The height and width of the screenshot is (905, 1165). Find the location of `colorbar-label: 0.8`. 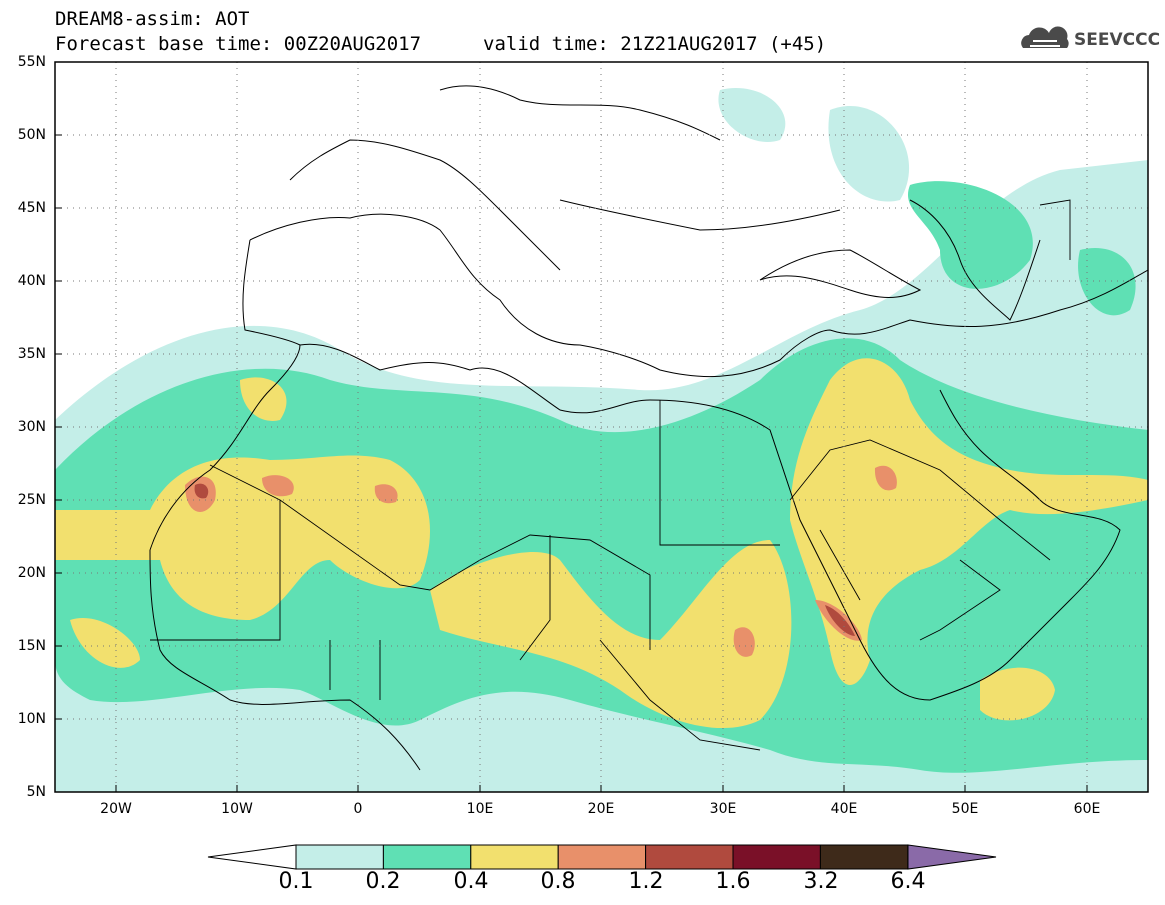

colorbar-label: 0.8 is located at coordinates (558, 881).